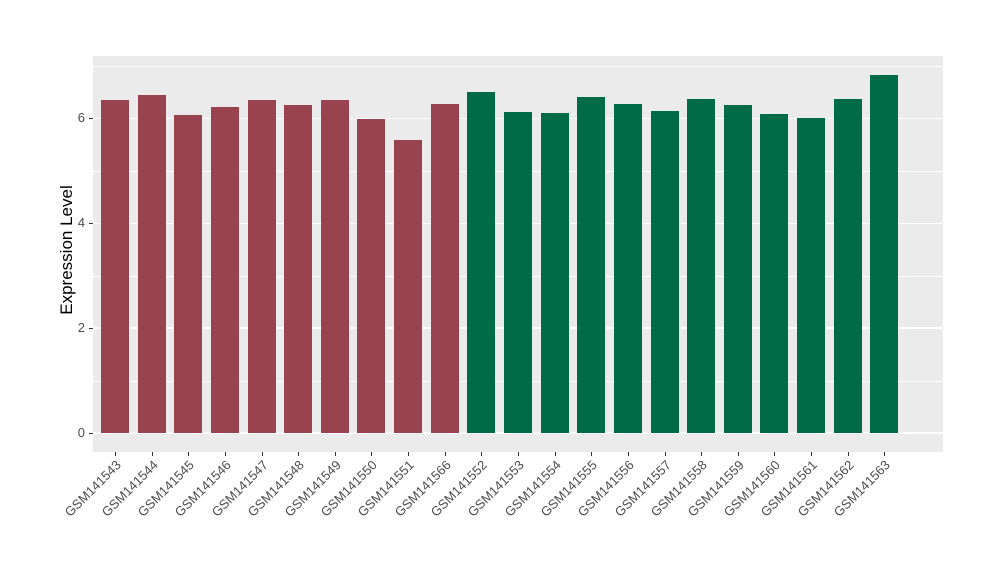  Describe the element at coordinates (737, 269) in the screenshot. I see `bar-GSM141559` at that location.